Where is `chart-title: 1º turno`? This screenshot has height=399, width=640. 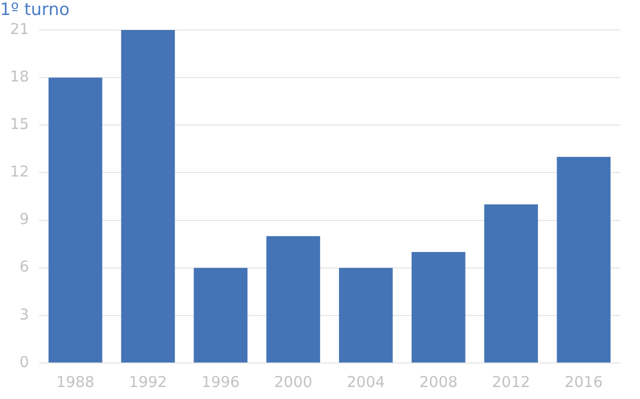
chart-title: 1º turno is located at coordinates (35, 10).